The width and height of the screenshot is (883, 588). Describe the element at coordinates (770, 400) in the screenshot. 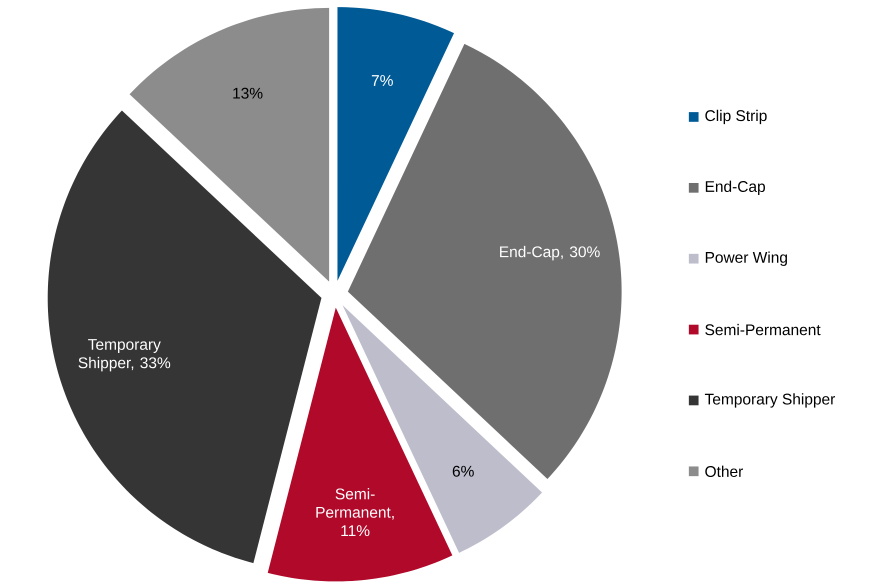

I see `legend-label: Temporary Shipper` at that location.